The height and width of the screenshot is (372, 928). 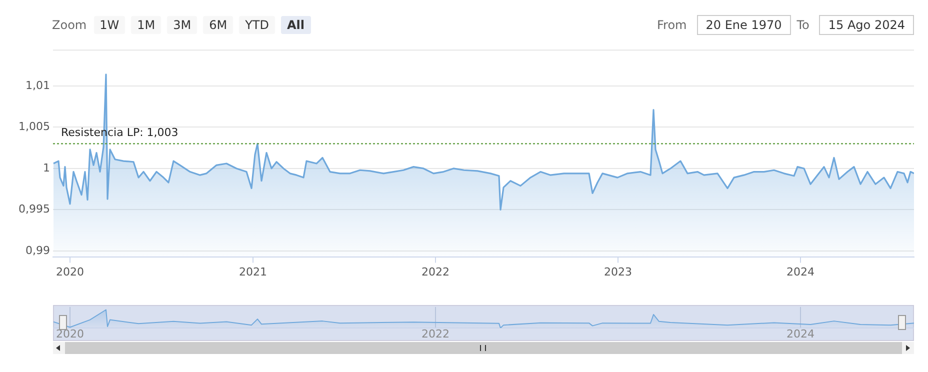 What do you see at coordinates (253, 271) in the screenshot?
I see `x-tick-label: 2021` at bounding box center [253, 271].